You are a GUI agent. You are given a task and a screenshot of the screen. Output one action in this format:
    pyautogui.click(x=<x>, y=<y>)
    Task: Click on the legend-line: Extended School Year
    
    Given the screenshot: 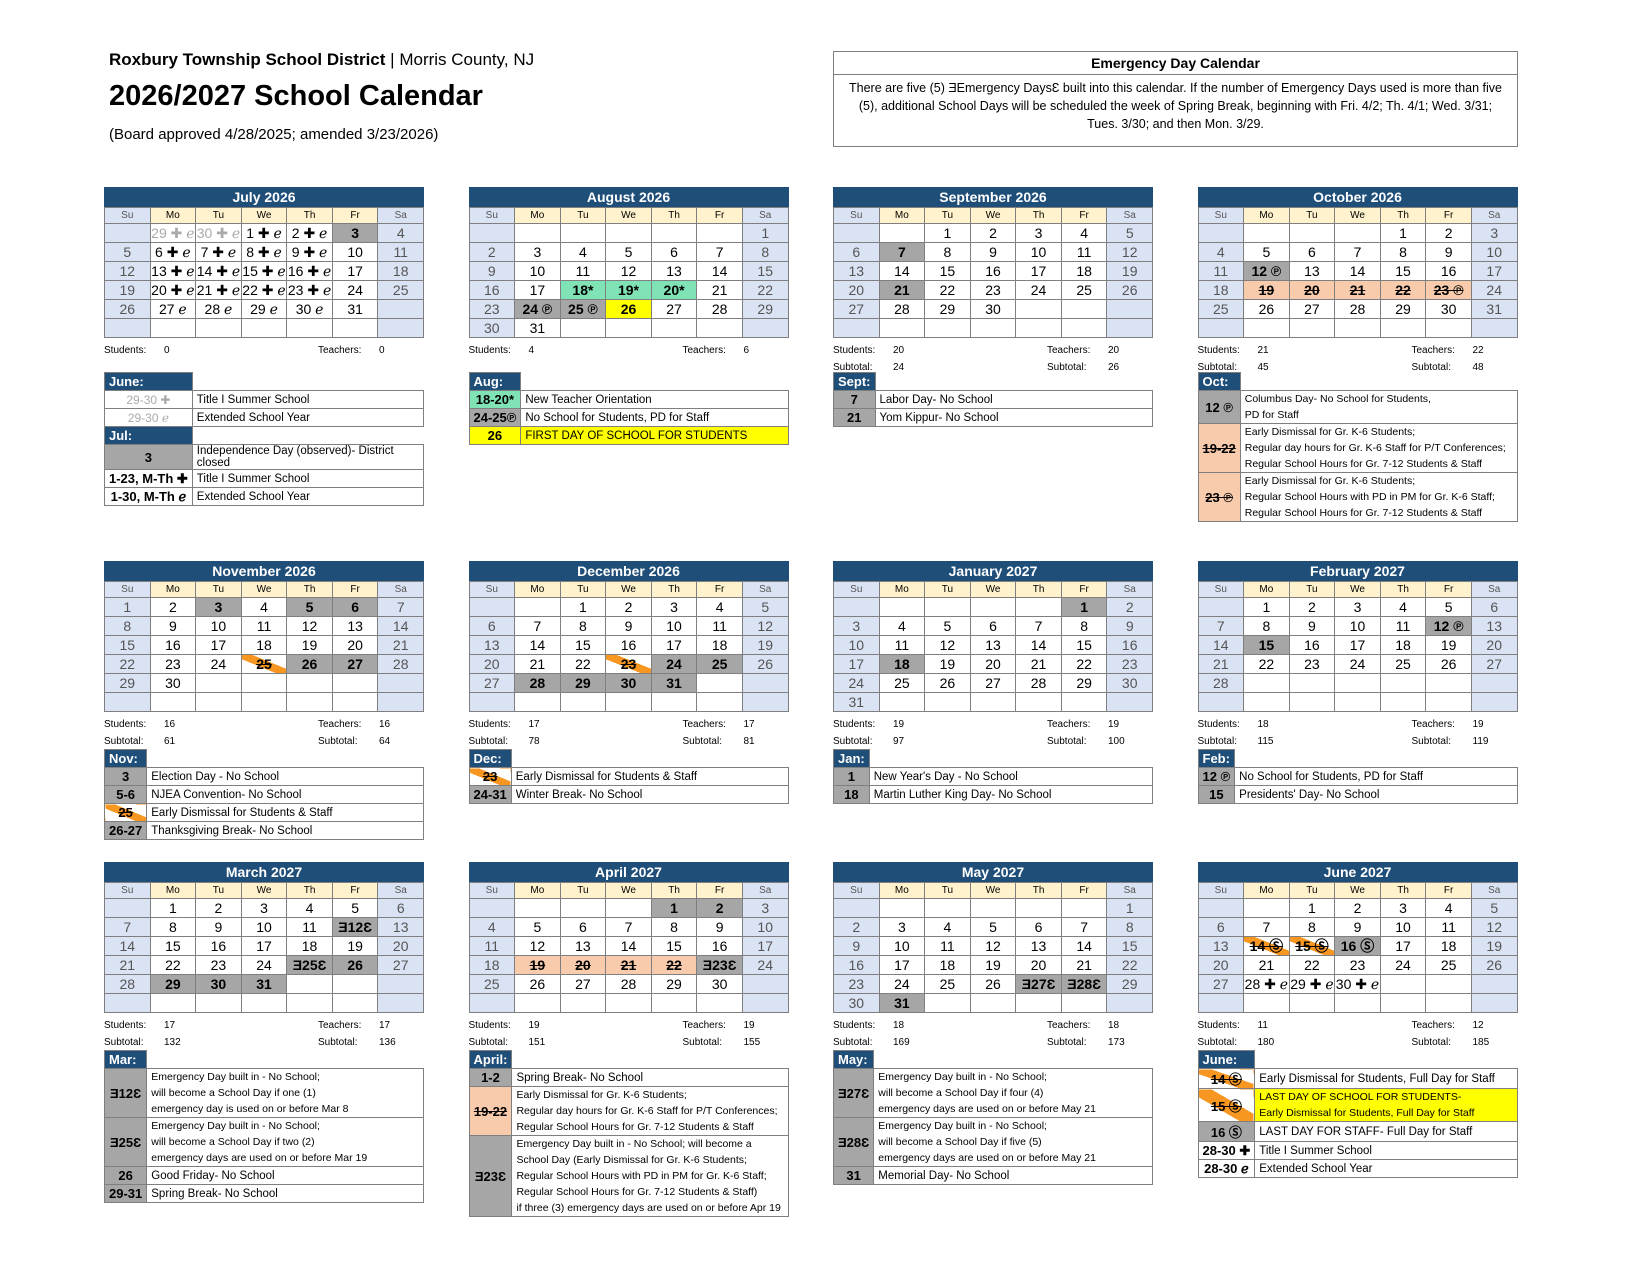 What is the action you would take?
    pyautogui.click(x=253, y=496)
    